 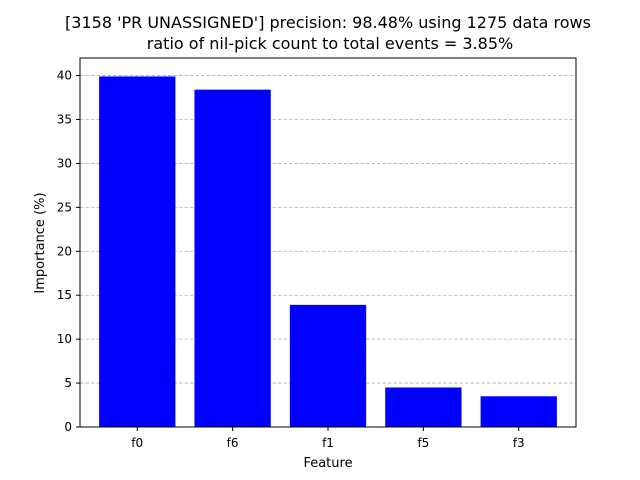 What do you see at coordinates (40, 242) in the screenshot?
I see `y-axis-label: Importance (%)` at bounding box center [40, 242].